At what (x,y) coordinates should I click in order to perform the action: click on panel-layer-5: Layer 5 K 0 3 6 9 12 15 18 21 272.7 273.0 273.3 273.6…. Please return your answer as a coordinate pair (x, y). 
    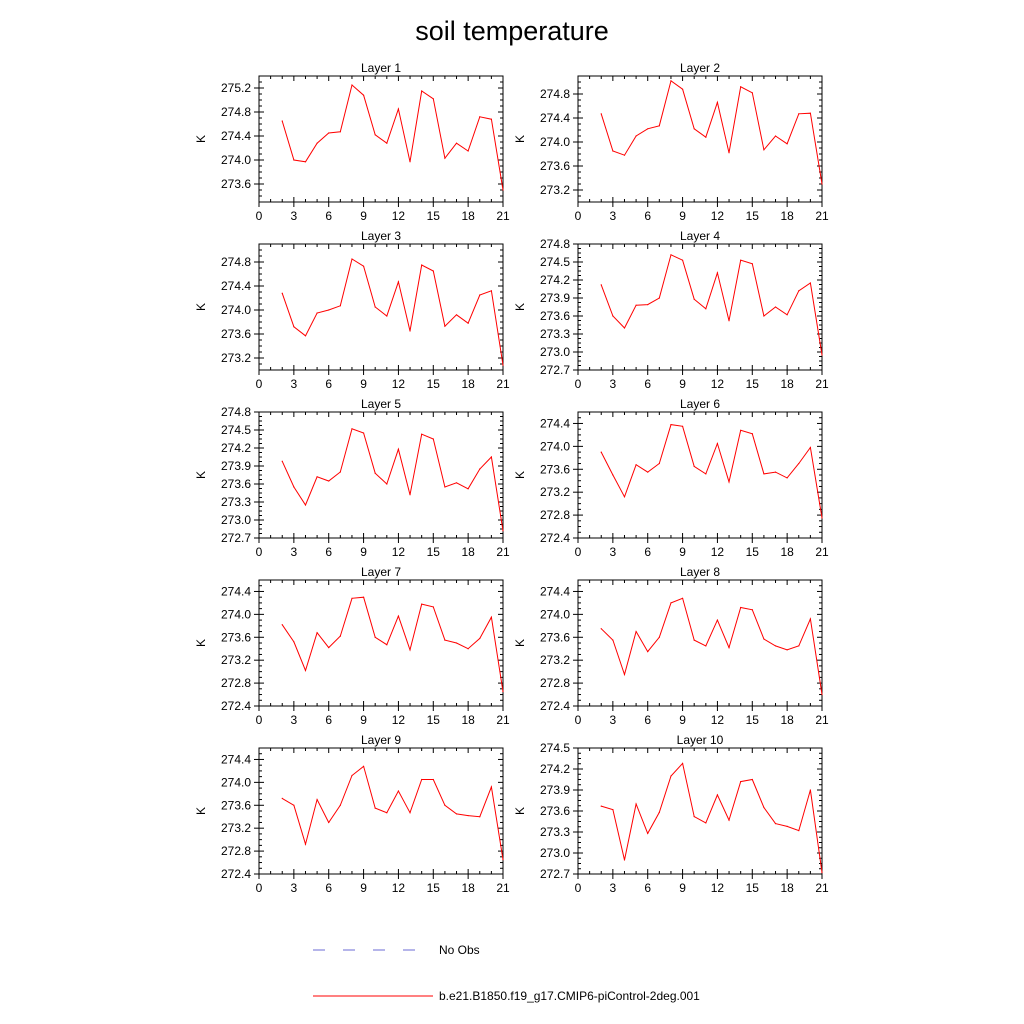
    Looking at the image, I should click on (352, 478).